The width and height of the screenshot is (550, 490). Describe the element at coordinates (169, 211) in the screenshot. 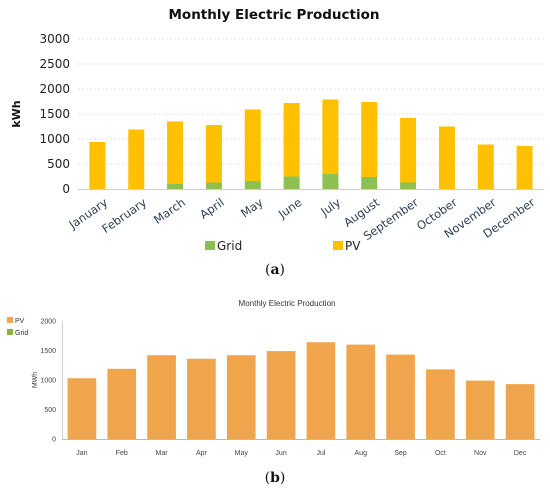

I see `chart-a-category-label: March` at that location.